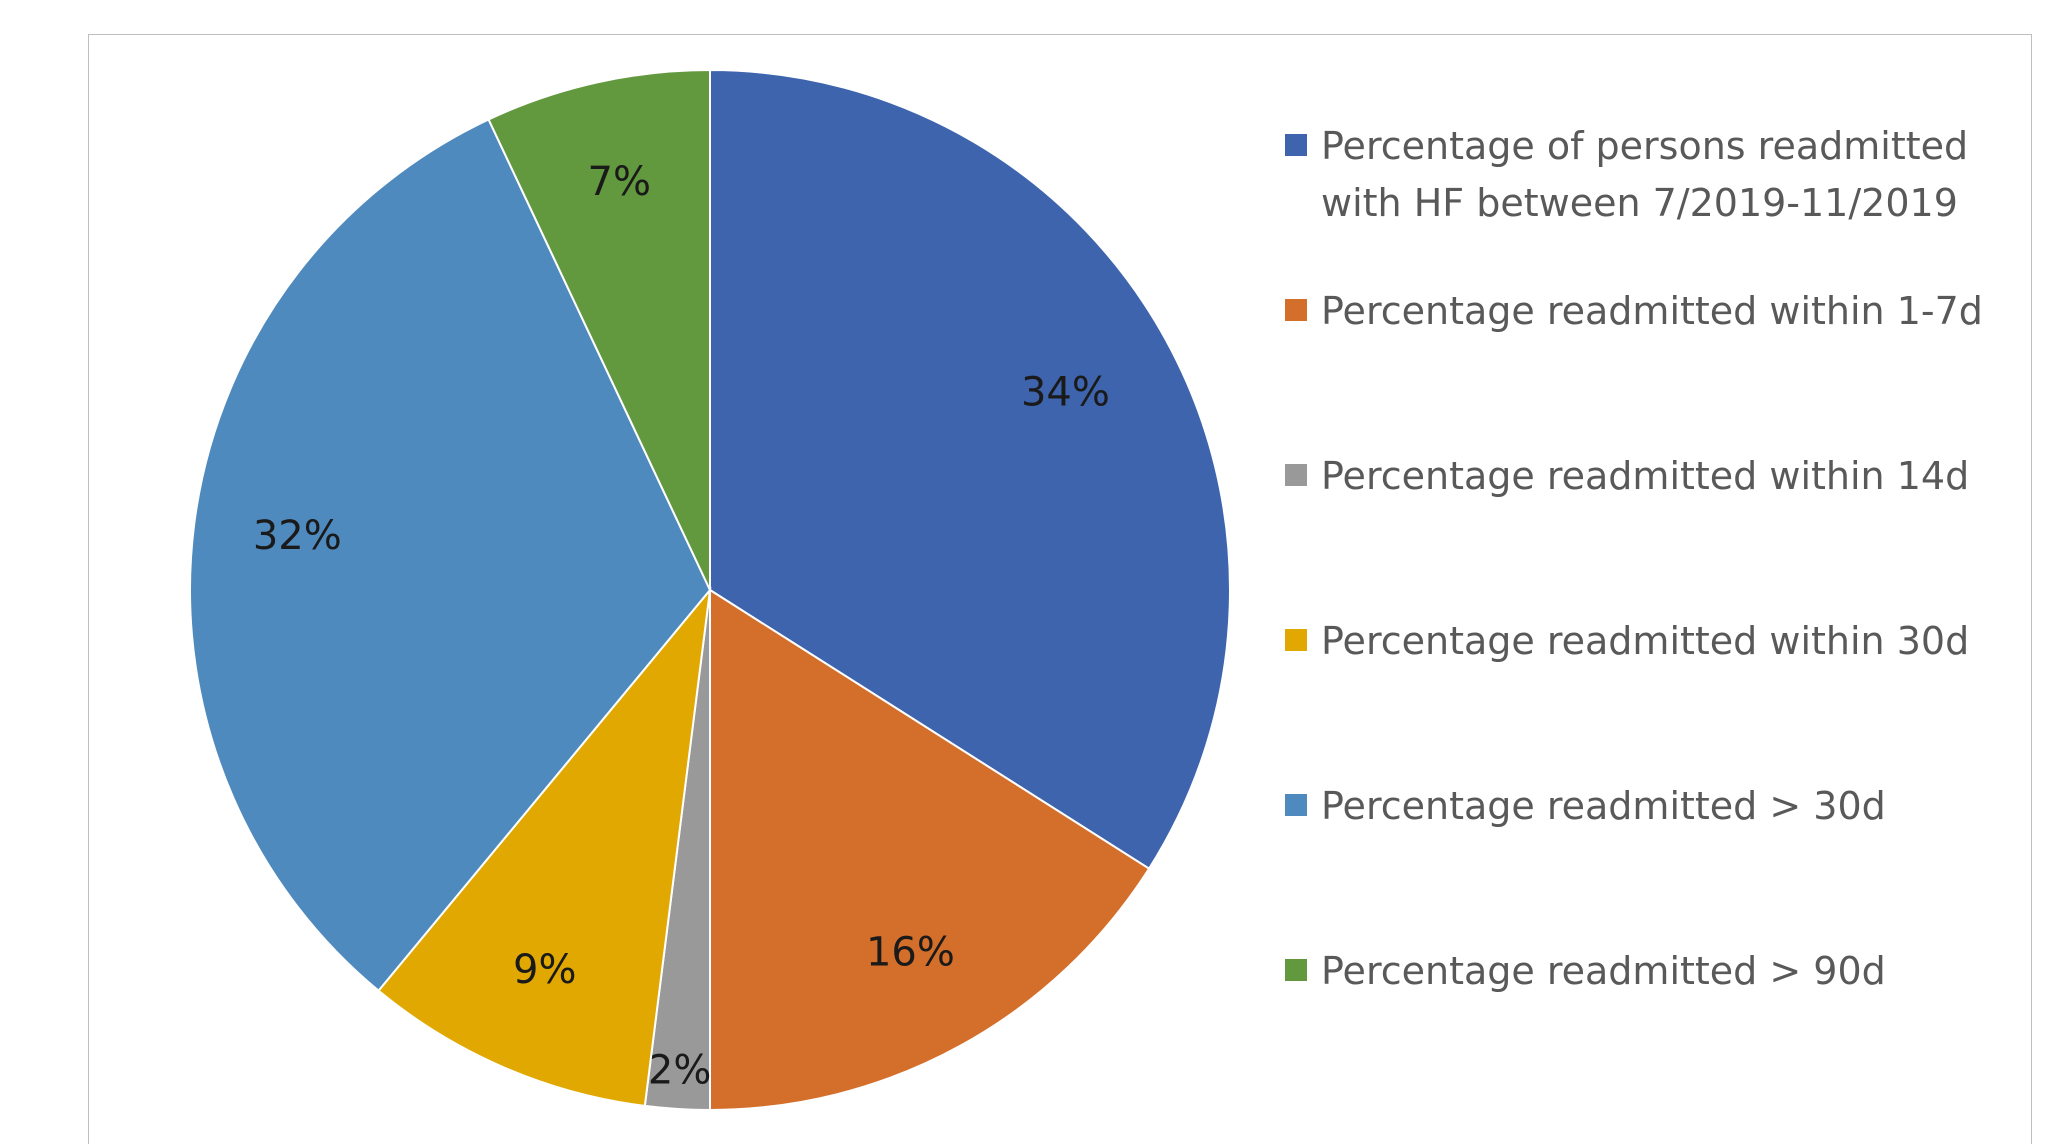  Describe the element at coordinates (297, 536) in the screenshot. I see `slice-label-5: 32%` at that location.